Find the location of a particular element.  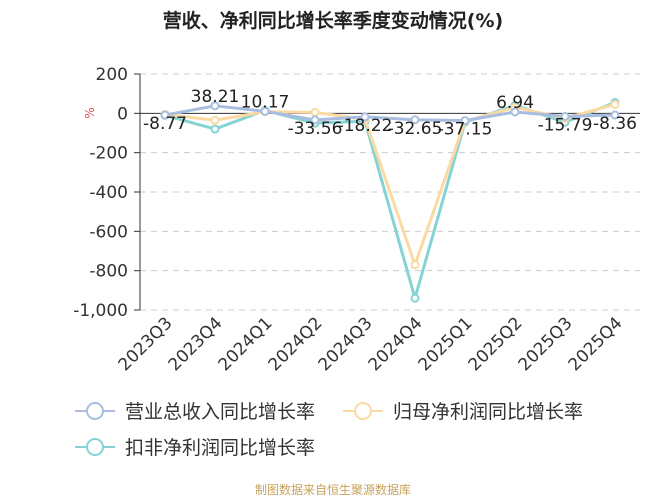

data-label: -18.22 is located at coordinates (365, 126).